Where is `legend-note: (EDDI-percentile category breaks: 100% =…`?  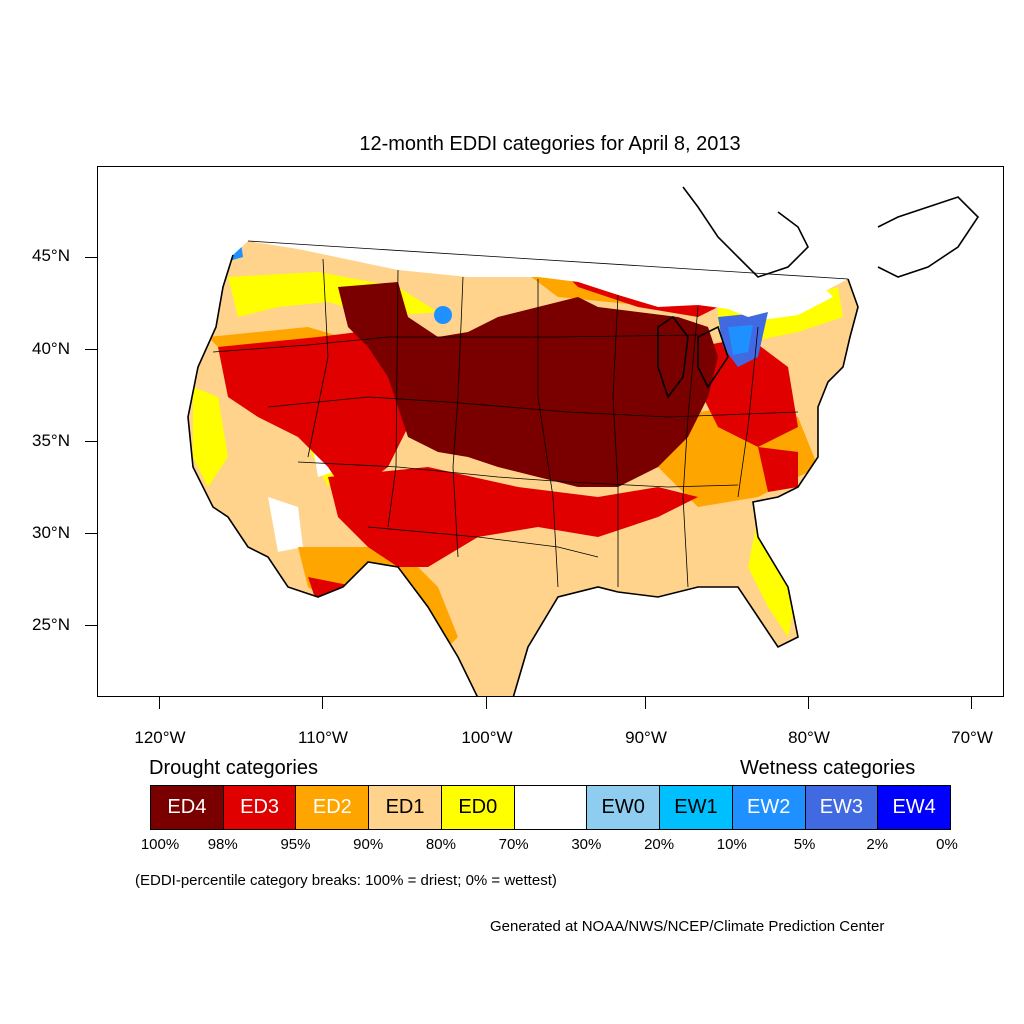 legend-note: (EDDI-percentile category breaks: 100% =… is located at coordinates (346, 880).